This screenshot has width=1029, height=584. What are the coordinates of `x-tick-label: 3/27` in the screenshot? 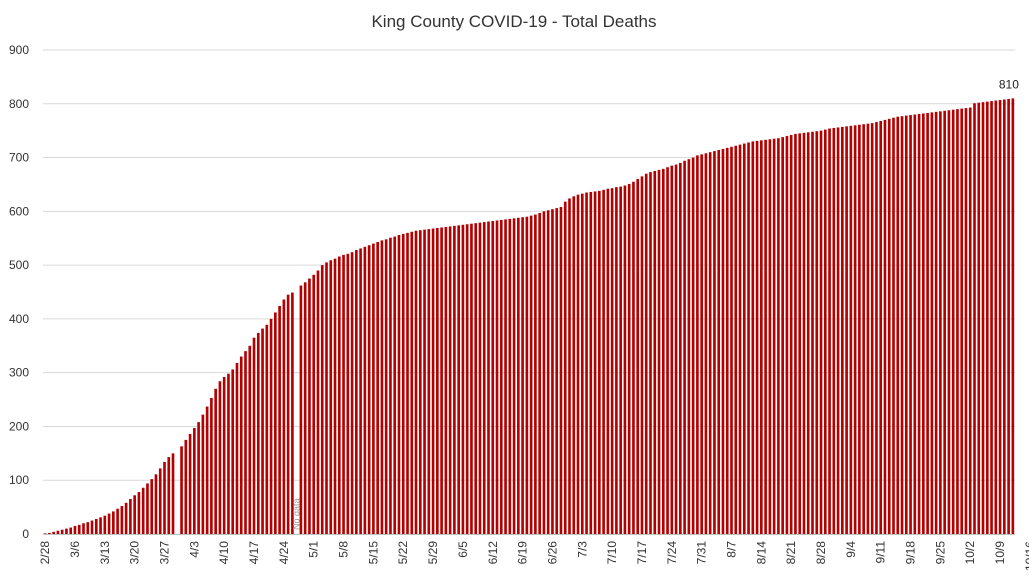 It's located at (165, 553).